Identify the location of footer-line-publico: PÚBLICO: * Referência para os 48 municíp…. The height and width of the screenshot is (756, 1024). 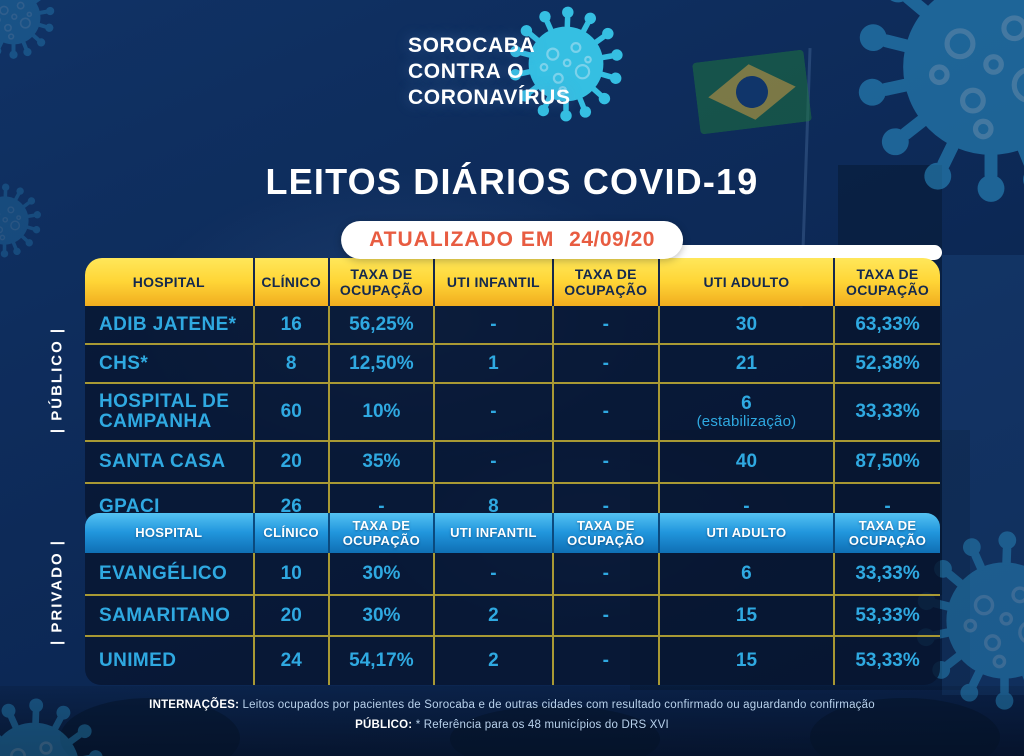
(512, 725).